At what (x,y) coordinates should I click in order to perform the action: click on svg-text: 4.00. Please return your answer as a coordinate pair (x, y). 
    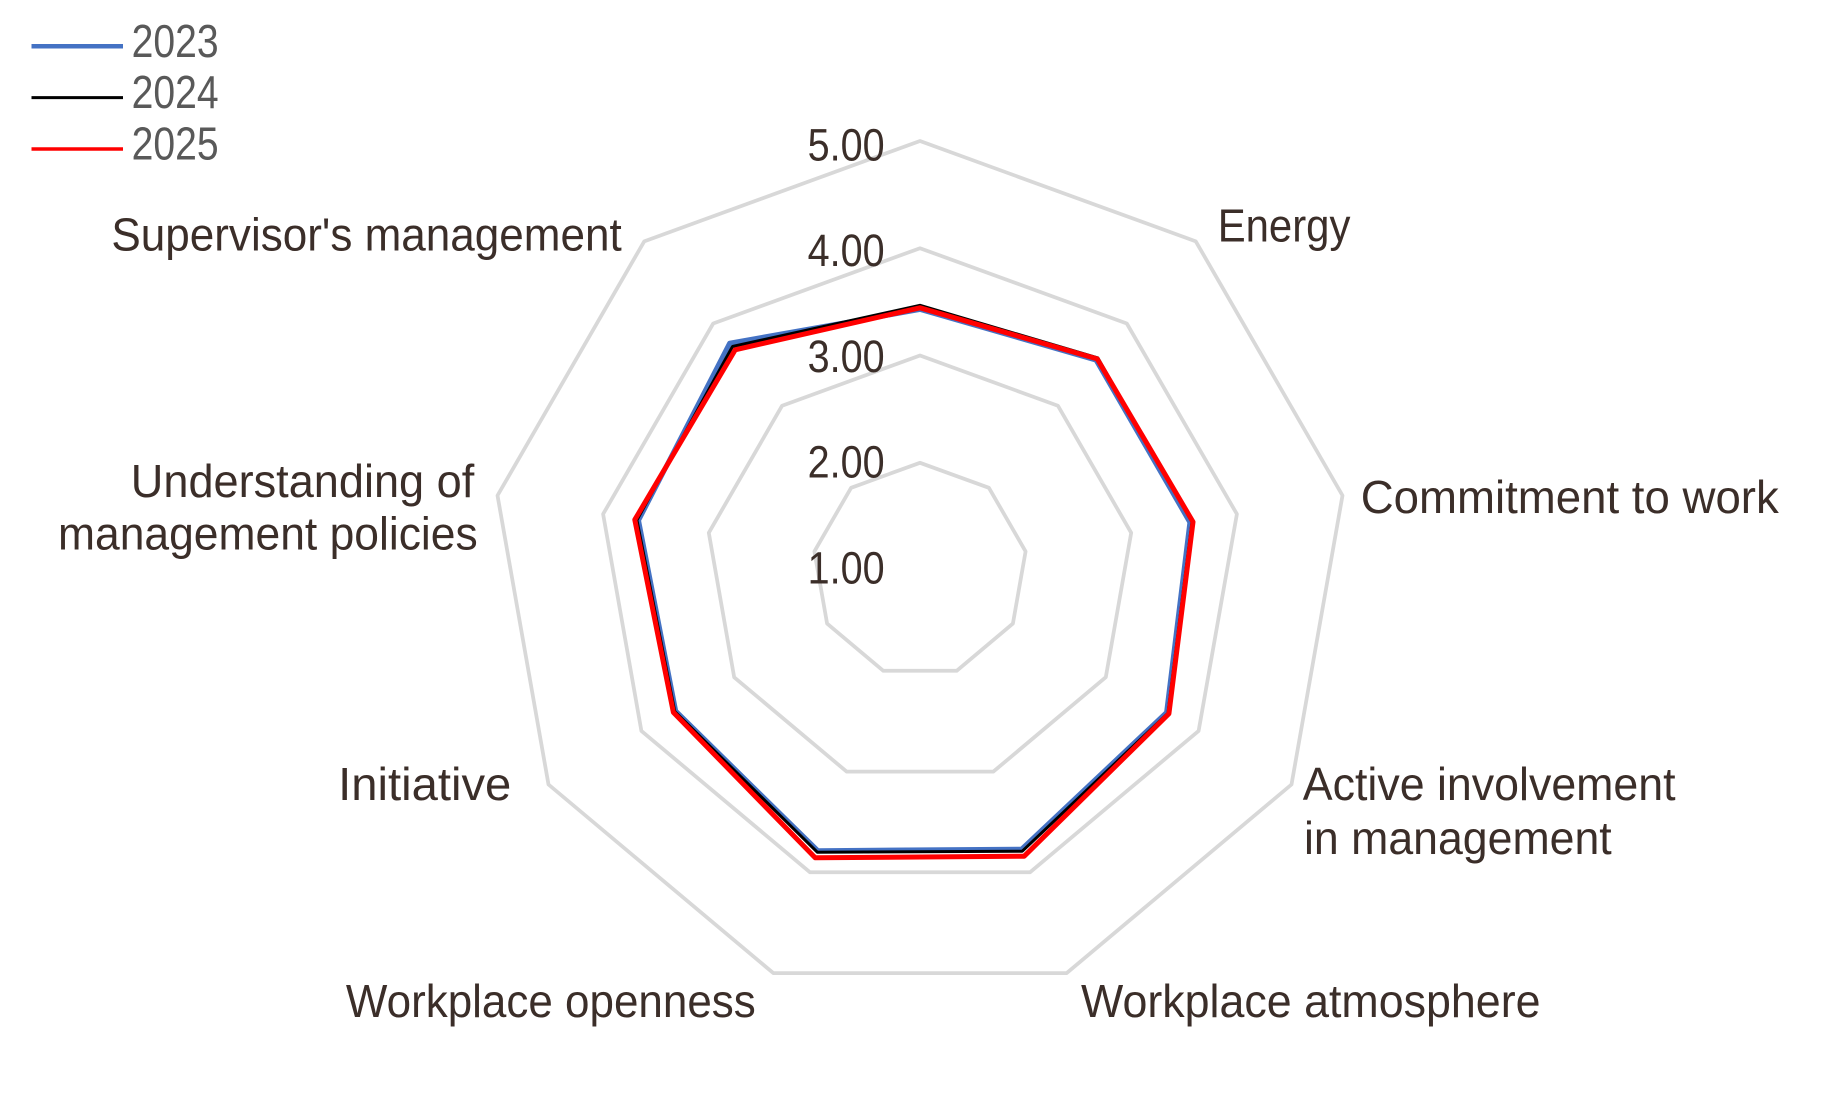
    Looking at the image, I should click on (846, 250).